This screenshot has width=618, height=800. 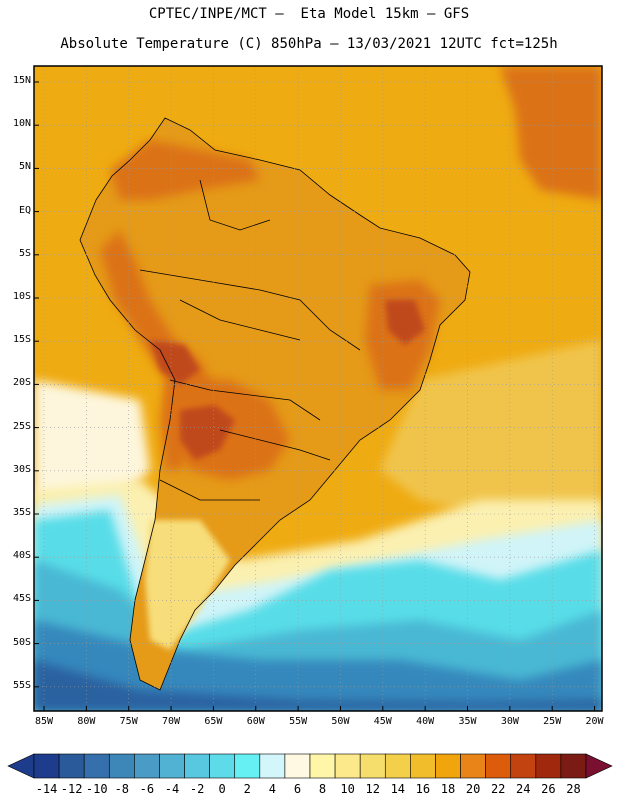 I want to click on lat-label: 10S, so click(x=21, y=296).